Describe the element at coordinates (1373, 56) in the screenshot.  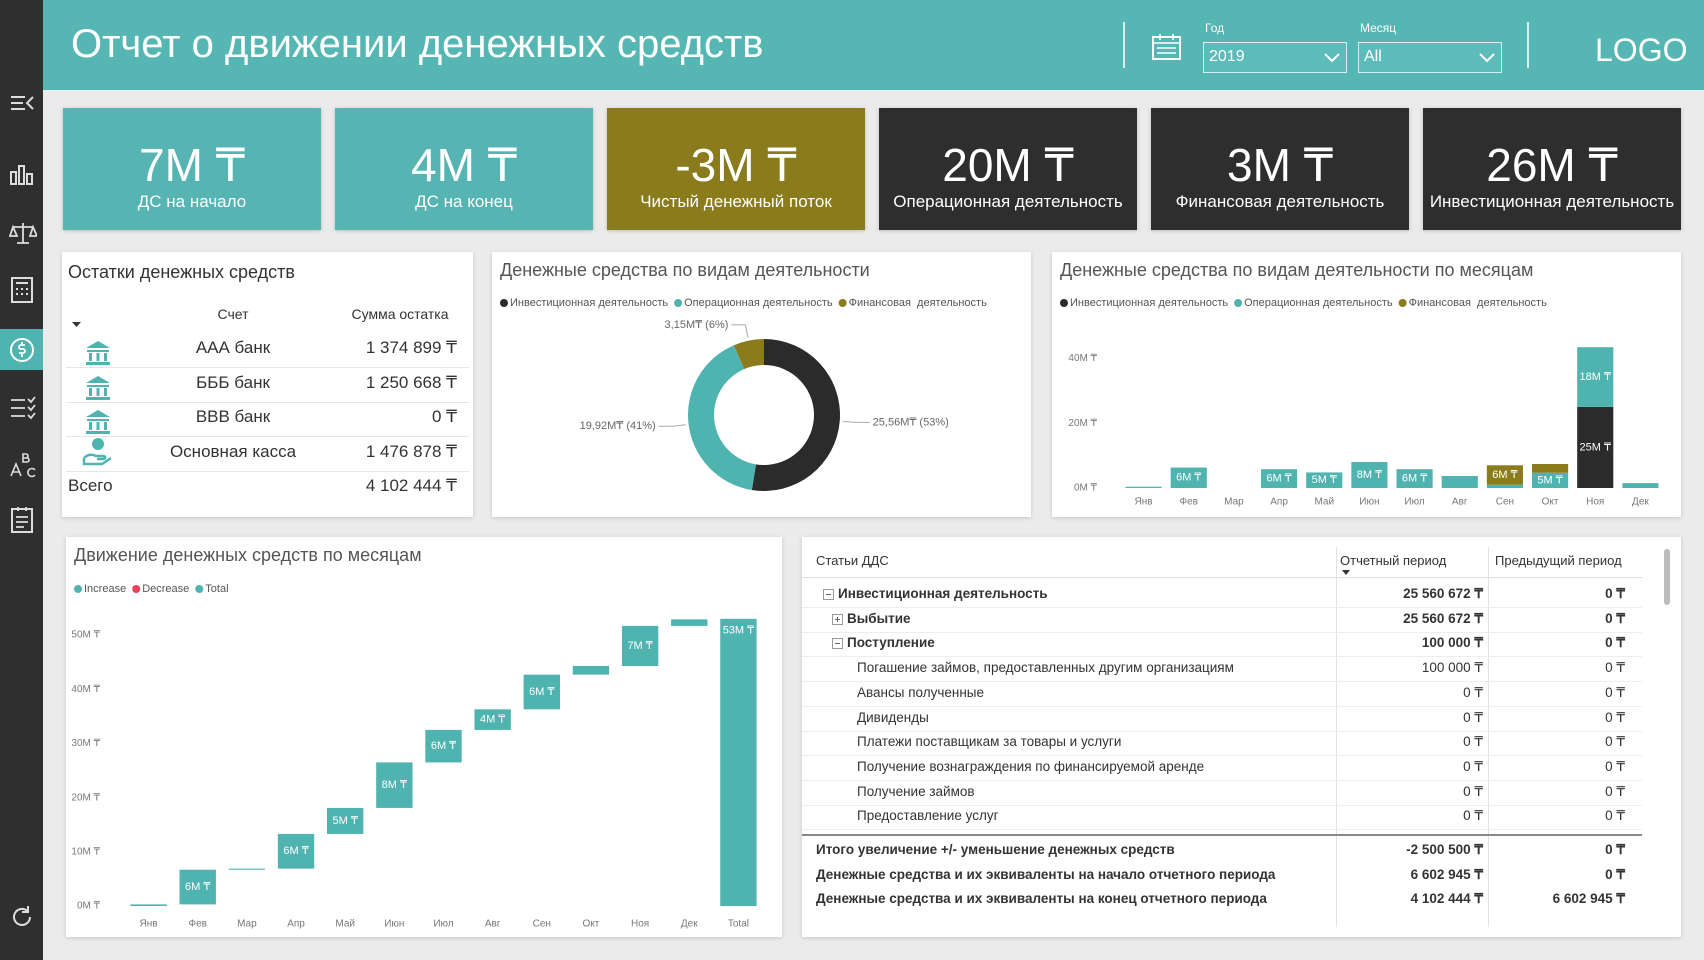
I see `dropdown-value: All` at that location.